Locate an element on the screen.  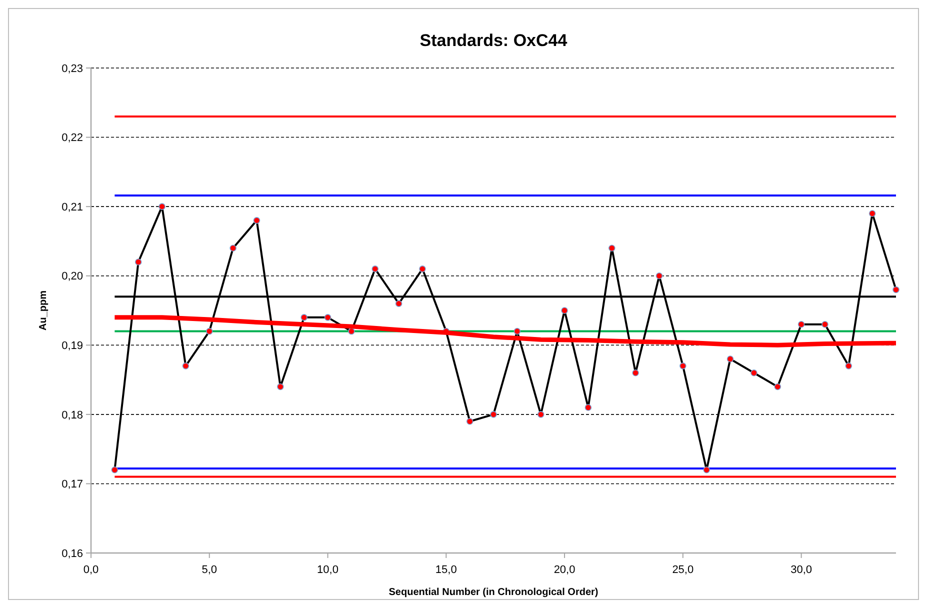
x-tick-label: 25,0 is located at coordinates (683, 570).